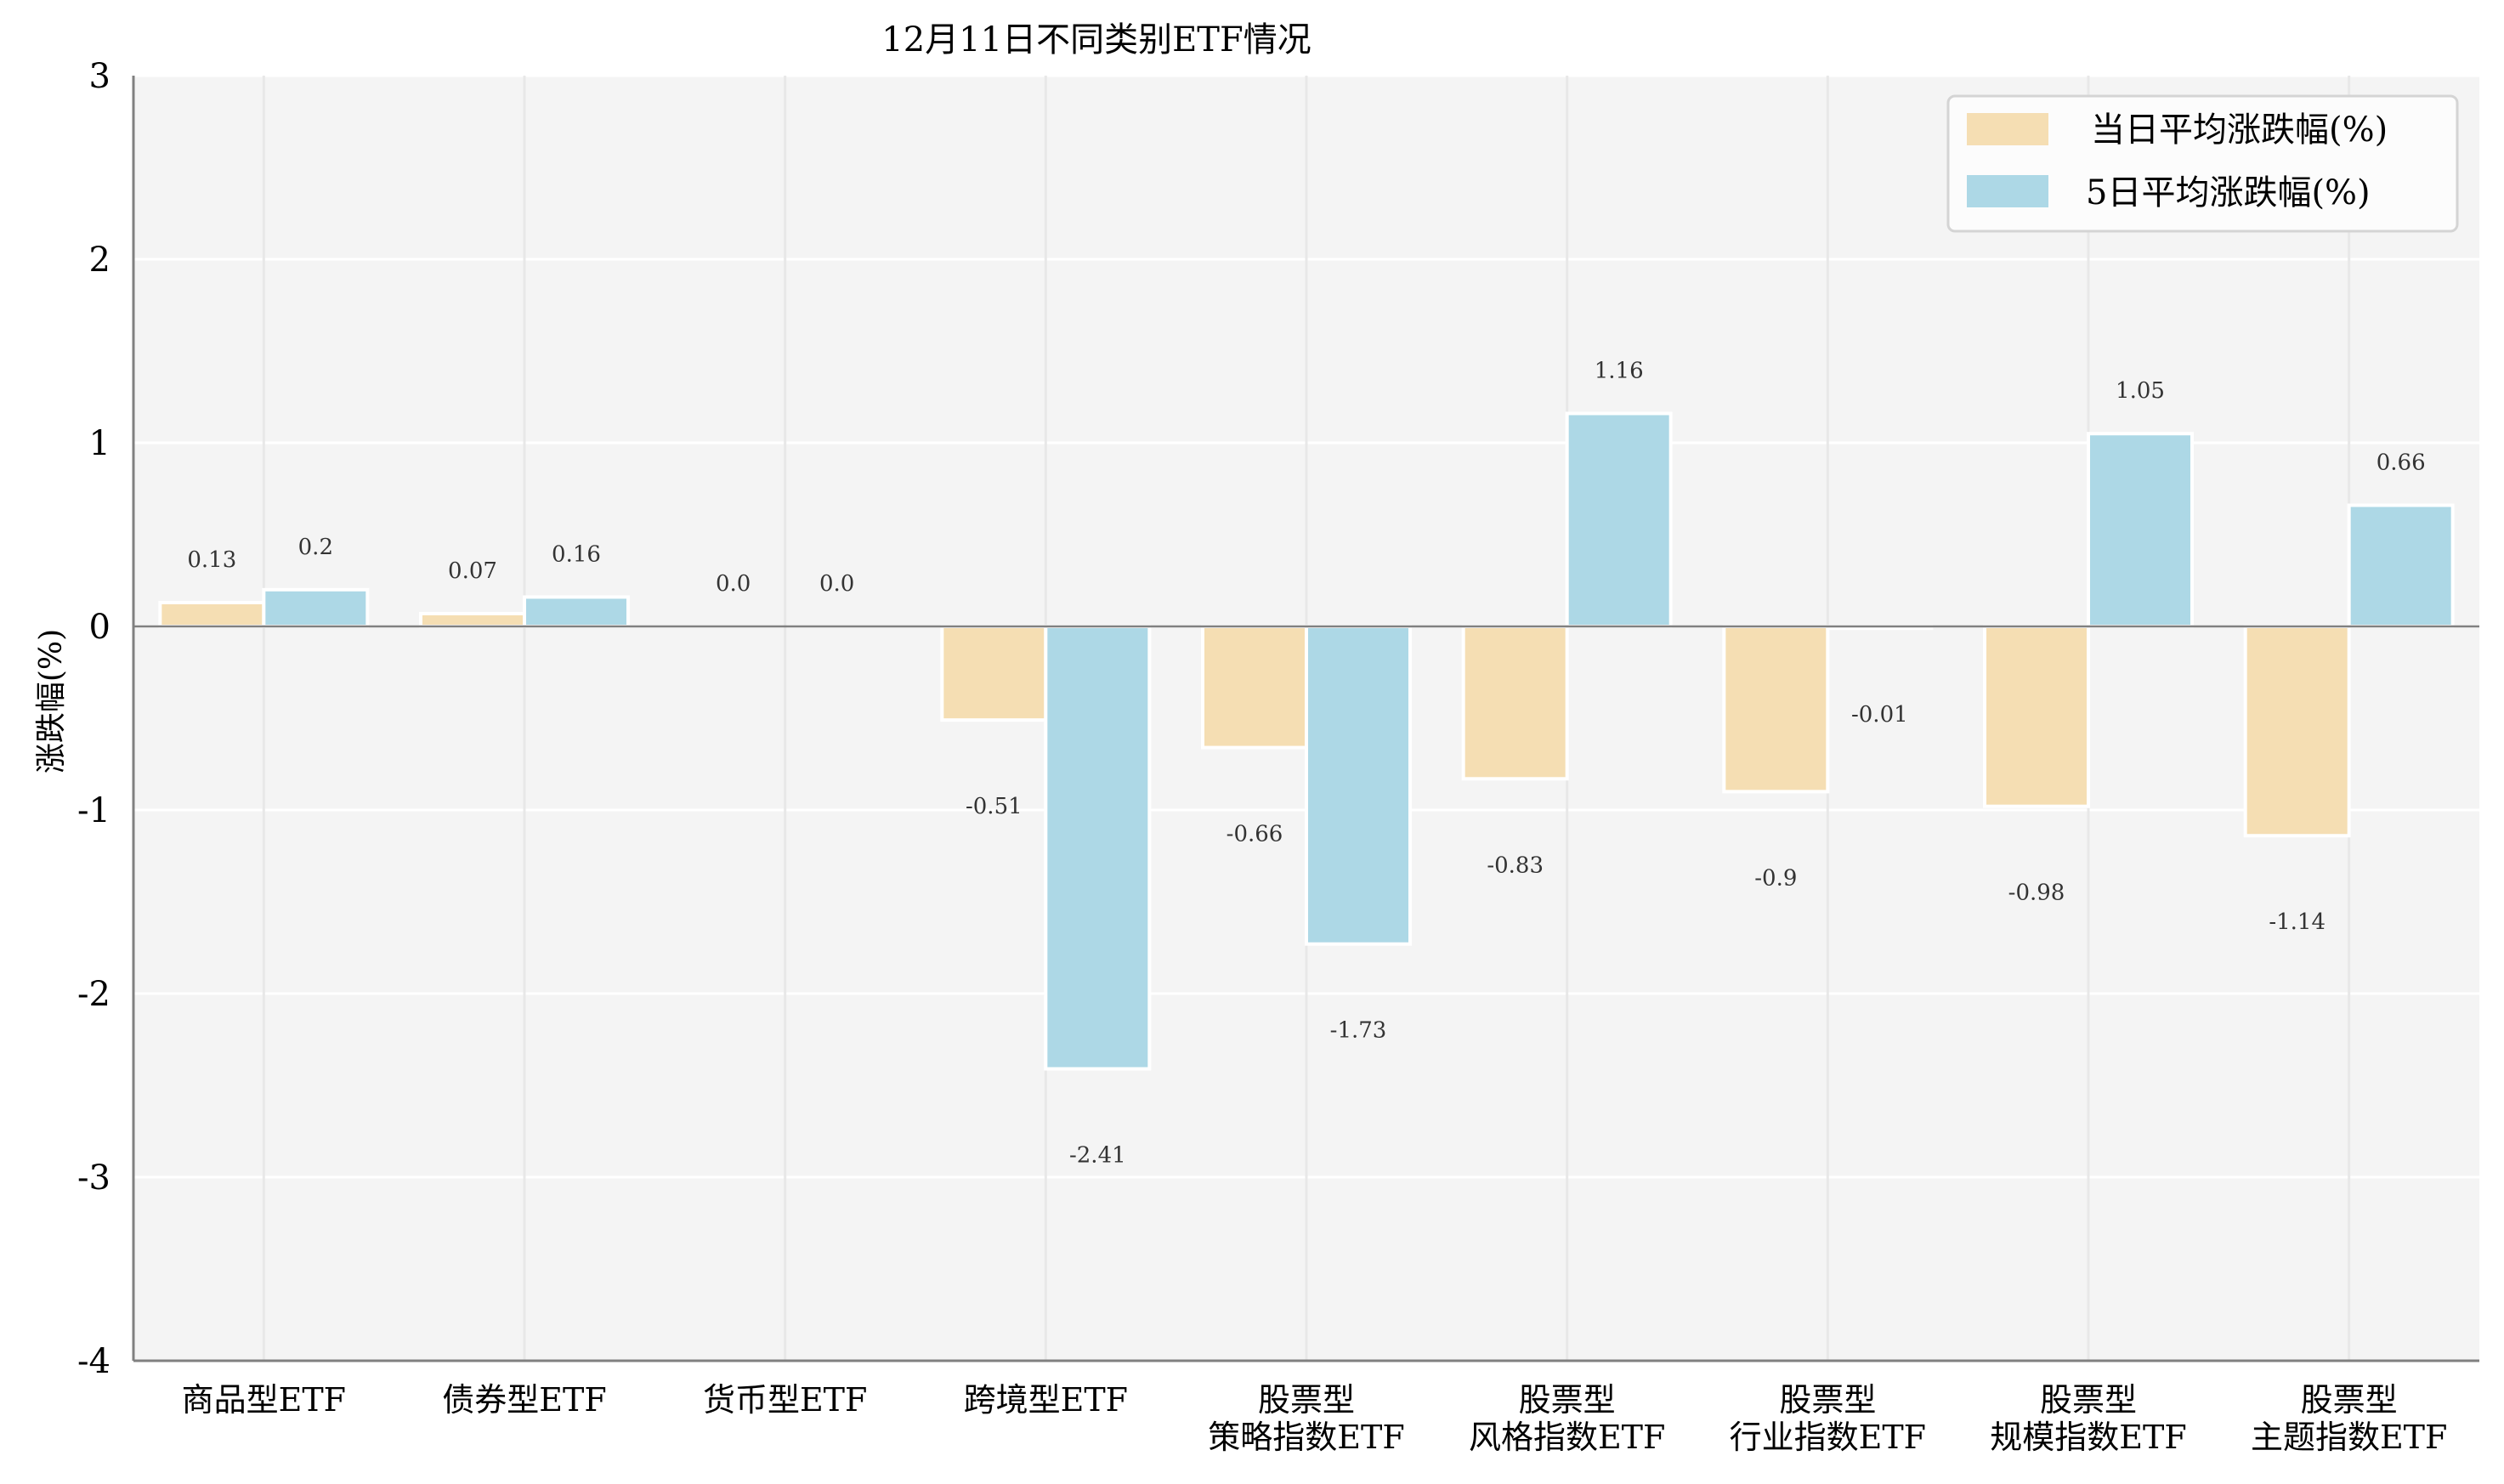  What do you see at coordinates (1567, 1437) in the screenshot?
I see `x-tick-label: 风格指数ETF` at bounding box center [1567, 1437].